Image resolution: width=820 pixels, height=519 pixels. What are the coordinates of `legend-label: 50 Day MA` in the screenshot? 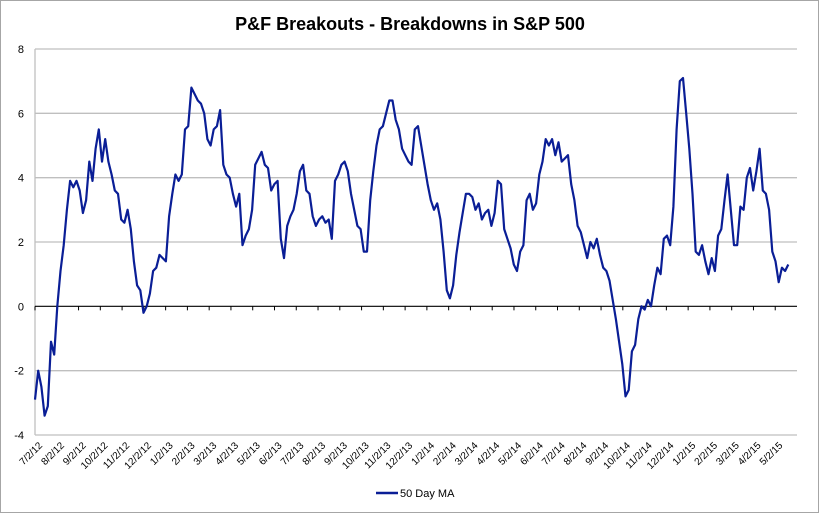 It's located at (427, 494).